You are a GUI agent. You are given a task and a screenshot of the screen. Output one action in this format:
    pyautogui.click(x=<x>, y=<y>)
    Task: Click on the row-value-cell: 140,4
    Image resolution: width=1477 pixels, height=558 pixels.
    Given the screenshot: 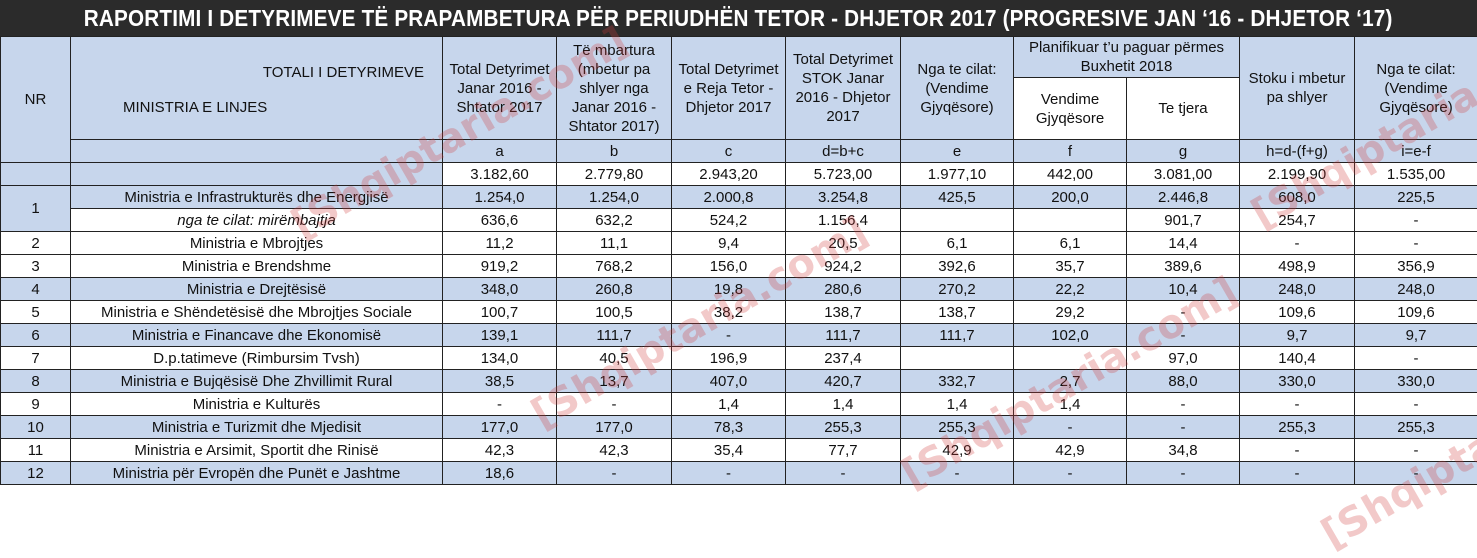 What is the action you would take?
    pyautogui.click(x=1297, y=358)
    